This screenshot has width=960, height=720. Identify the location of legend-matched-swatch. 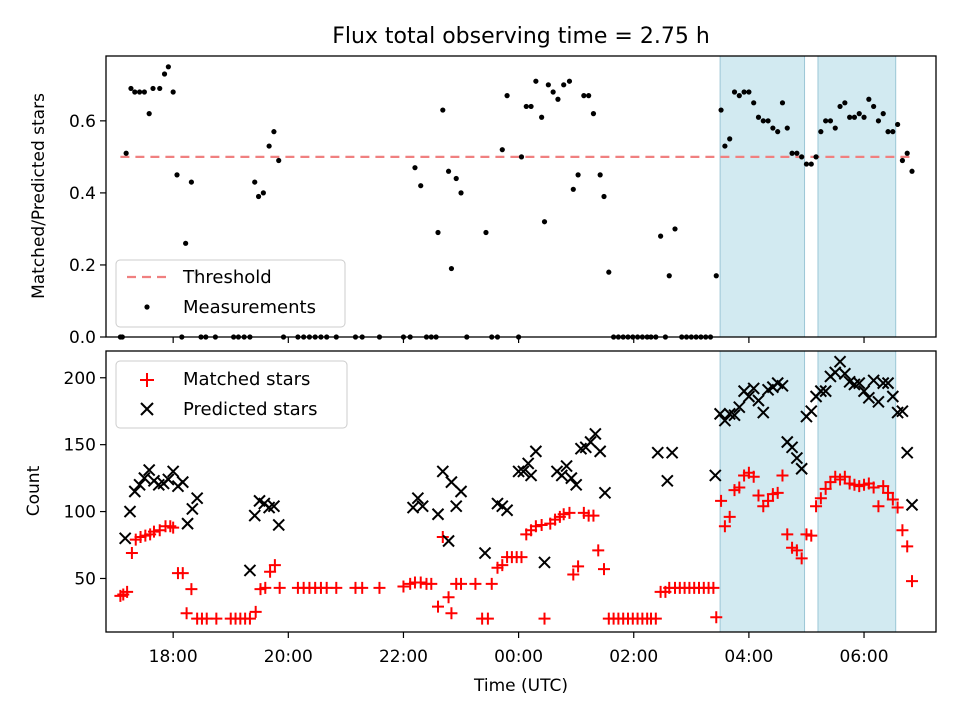
(147, 380).